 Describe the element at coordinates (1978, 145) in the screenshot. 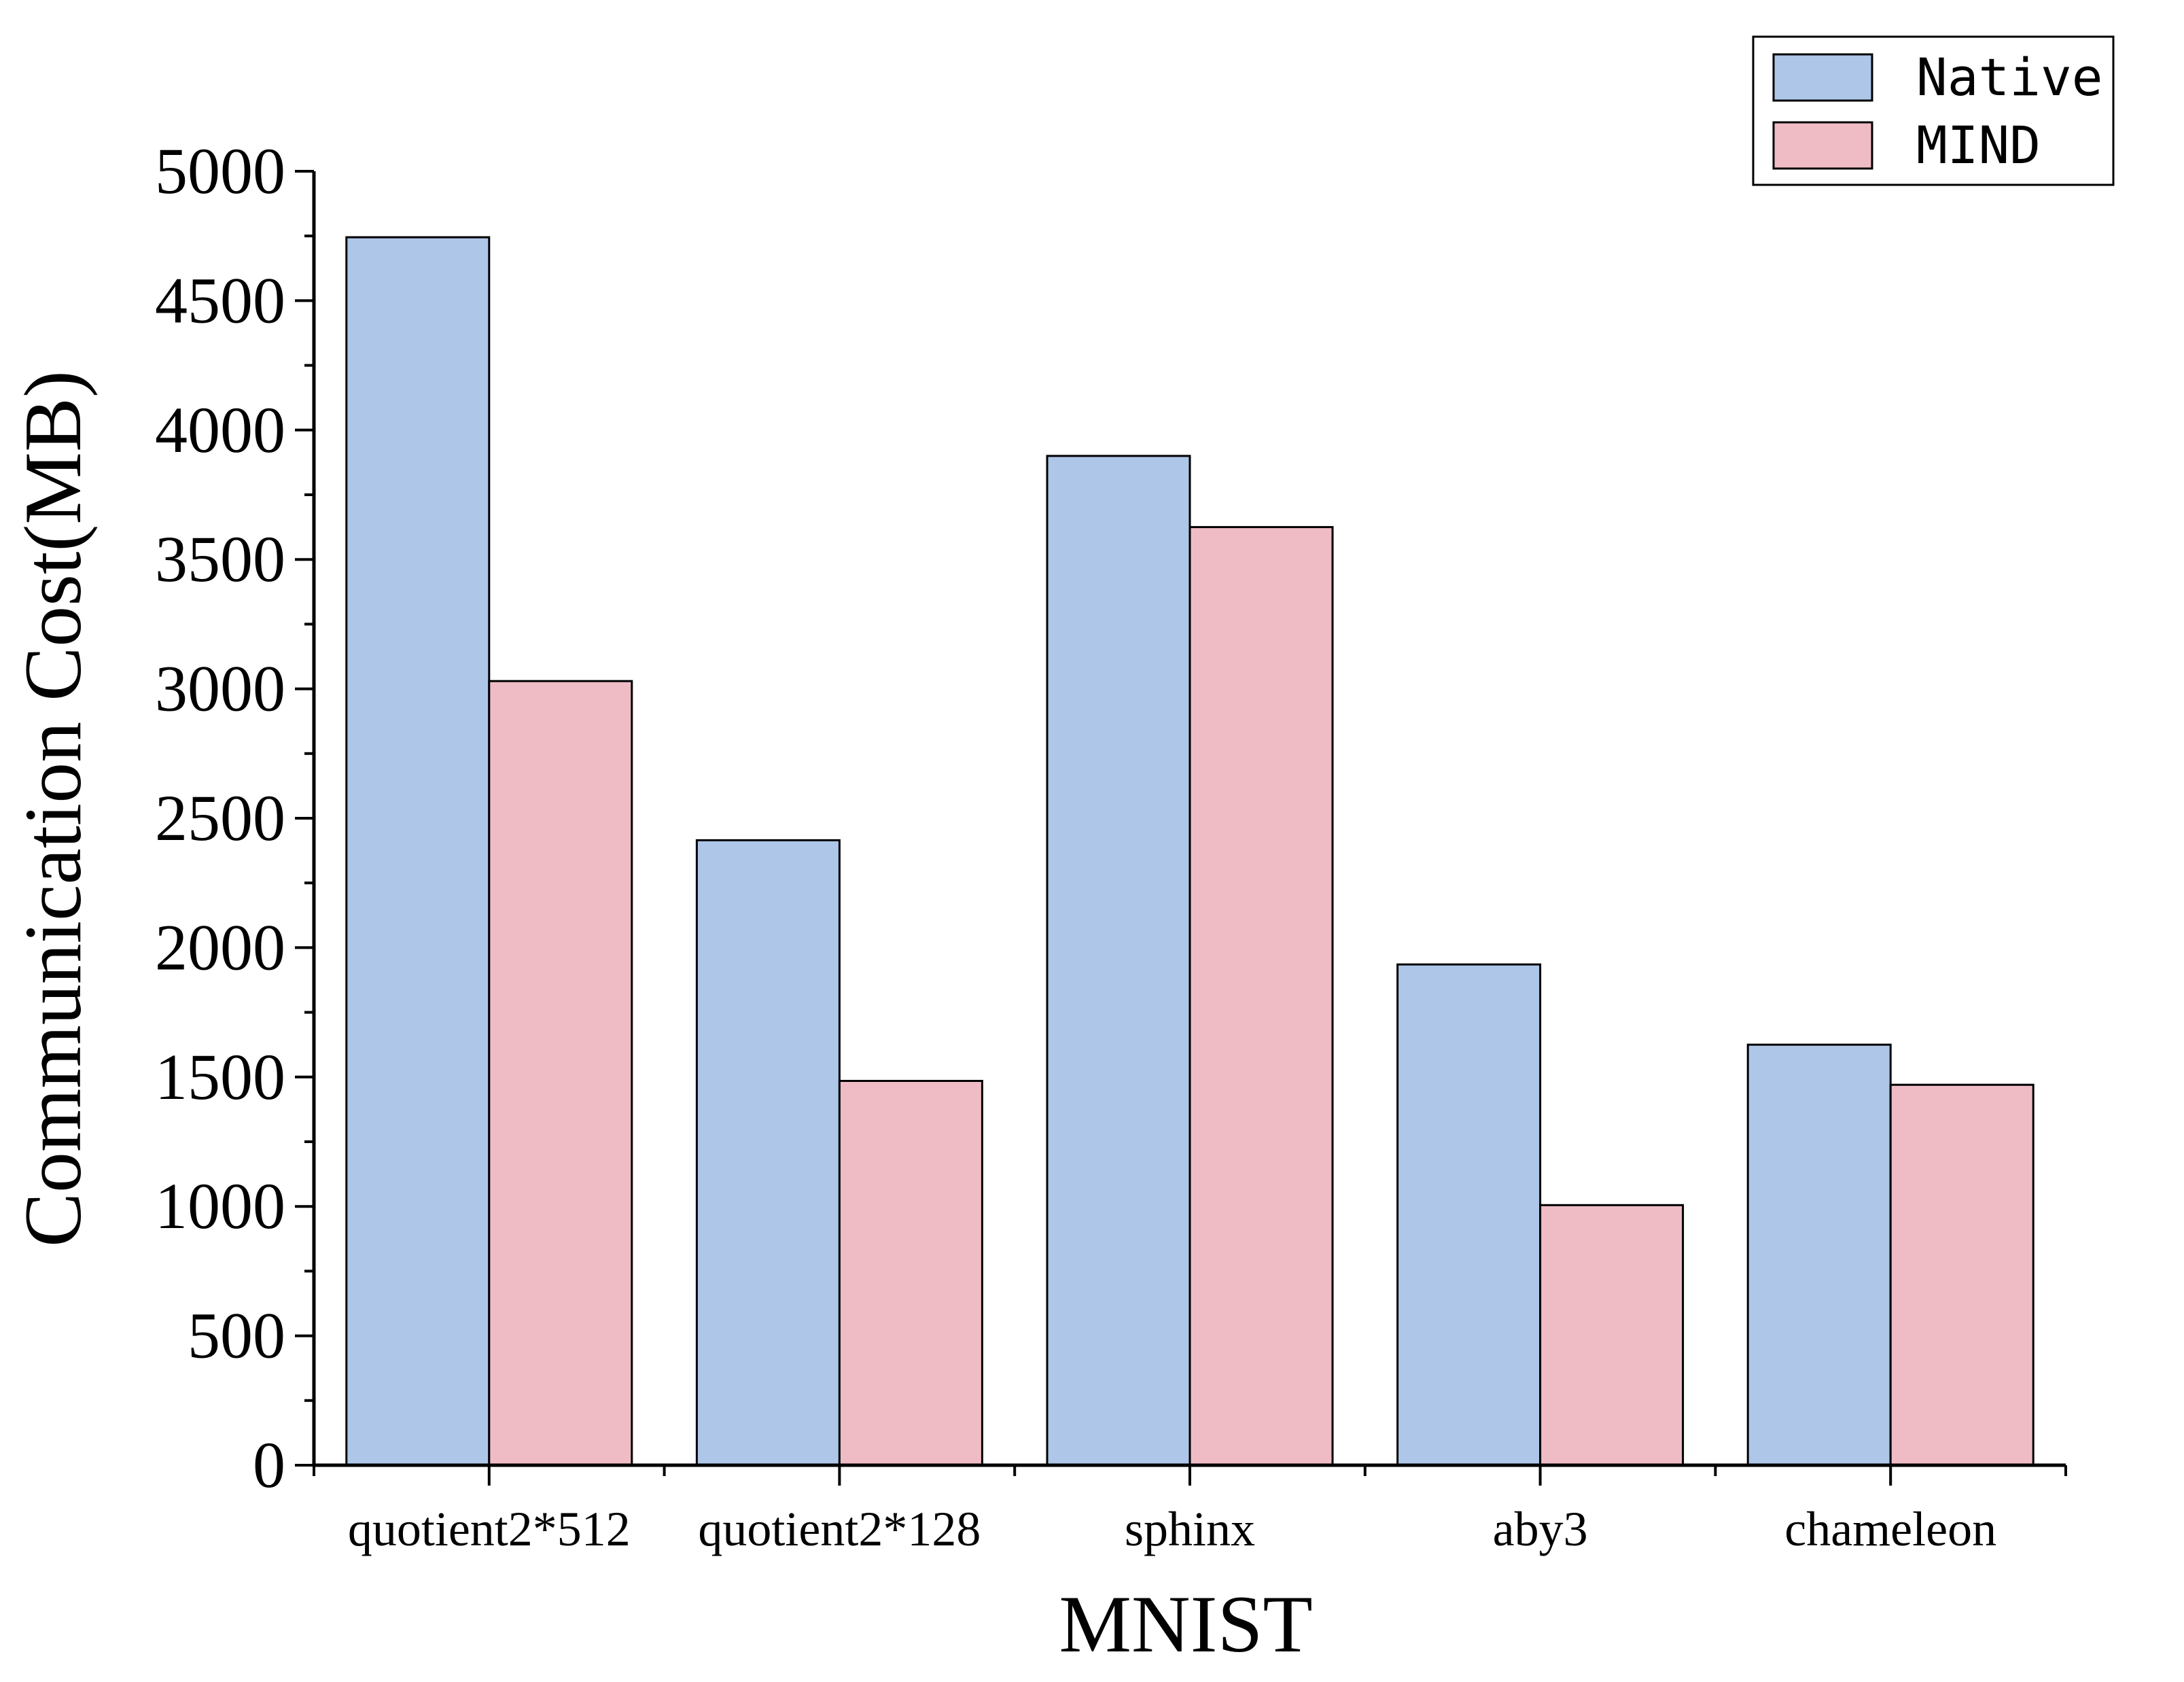

I see `legend-label-mind: MIND` at that location.